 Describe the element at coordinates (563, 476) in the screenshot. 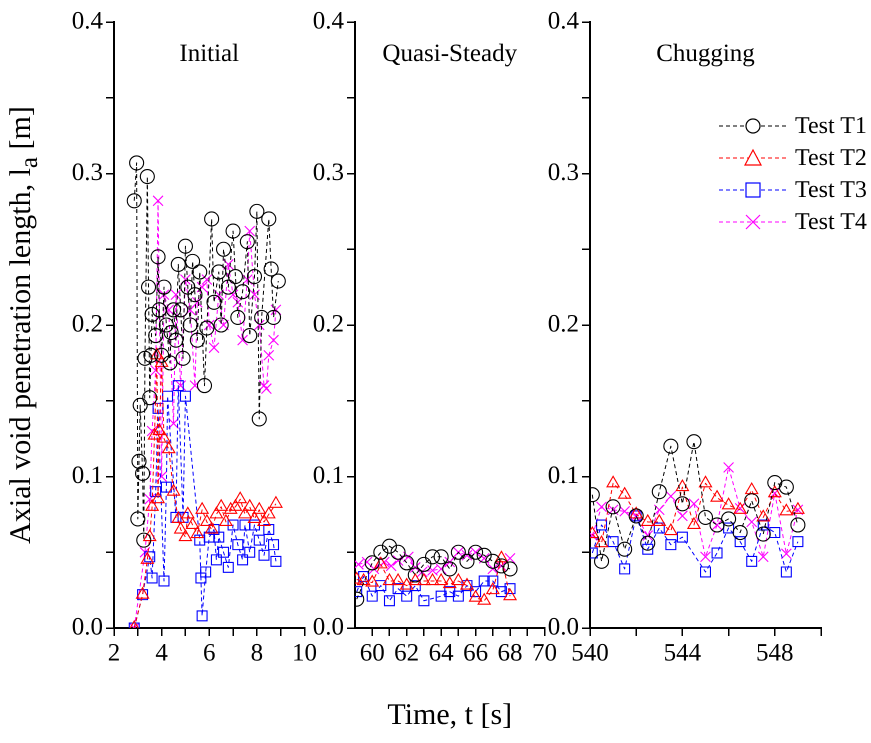

I see `y-tick-label: 0.1` at that location.